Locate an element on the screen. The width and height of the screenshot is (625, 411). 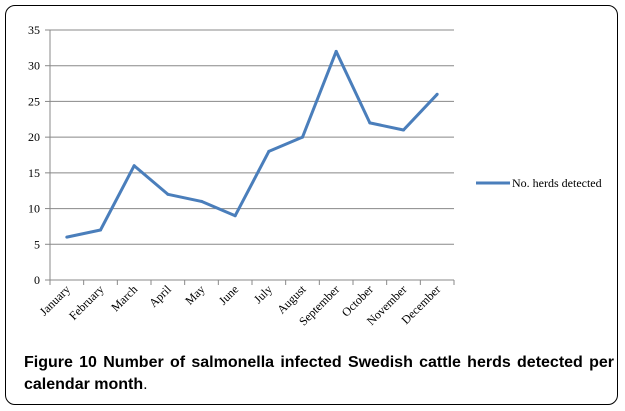
caption-label: Figure 10 is located at coordinates (60, 362).